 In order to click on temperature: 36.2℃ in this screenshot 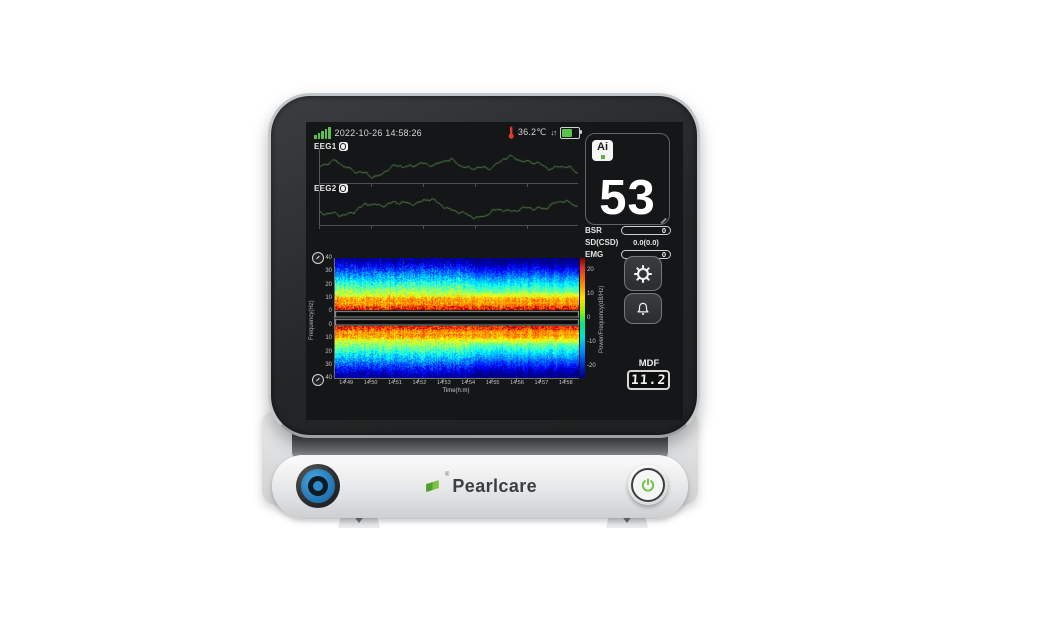, I will do `click(532, 132)`.